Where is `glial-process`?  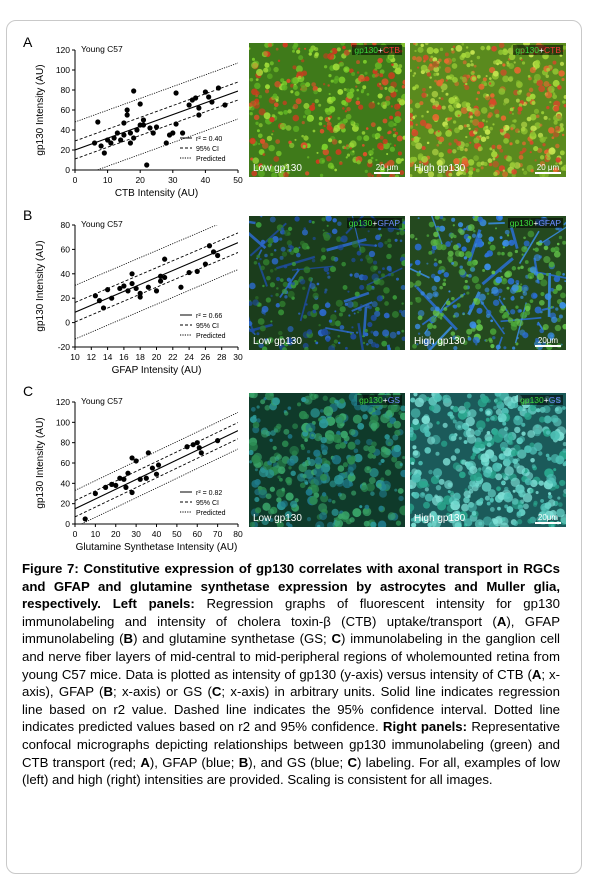 glial-process is located at coordinates (262, 274).